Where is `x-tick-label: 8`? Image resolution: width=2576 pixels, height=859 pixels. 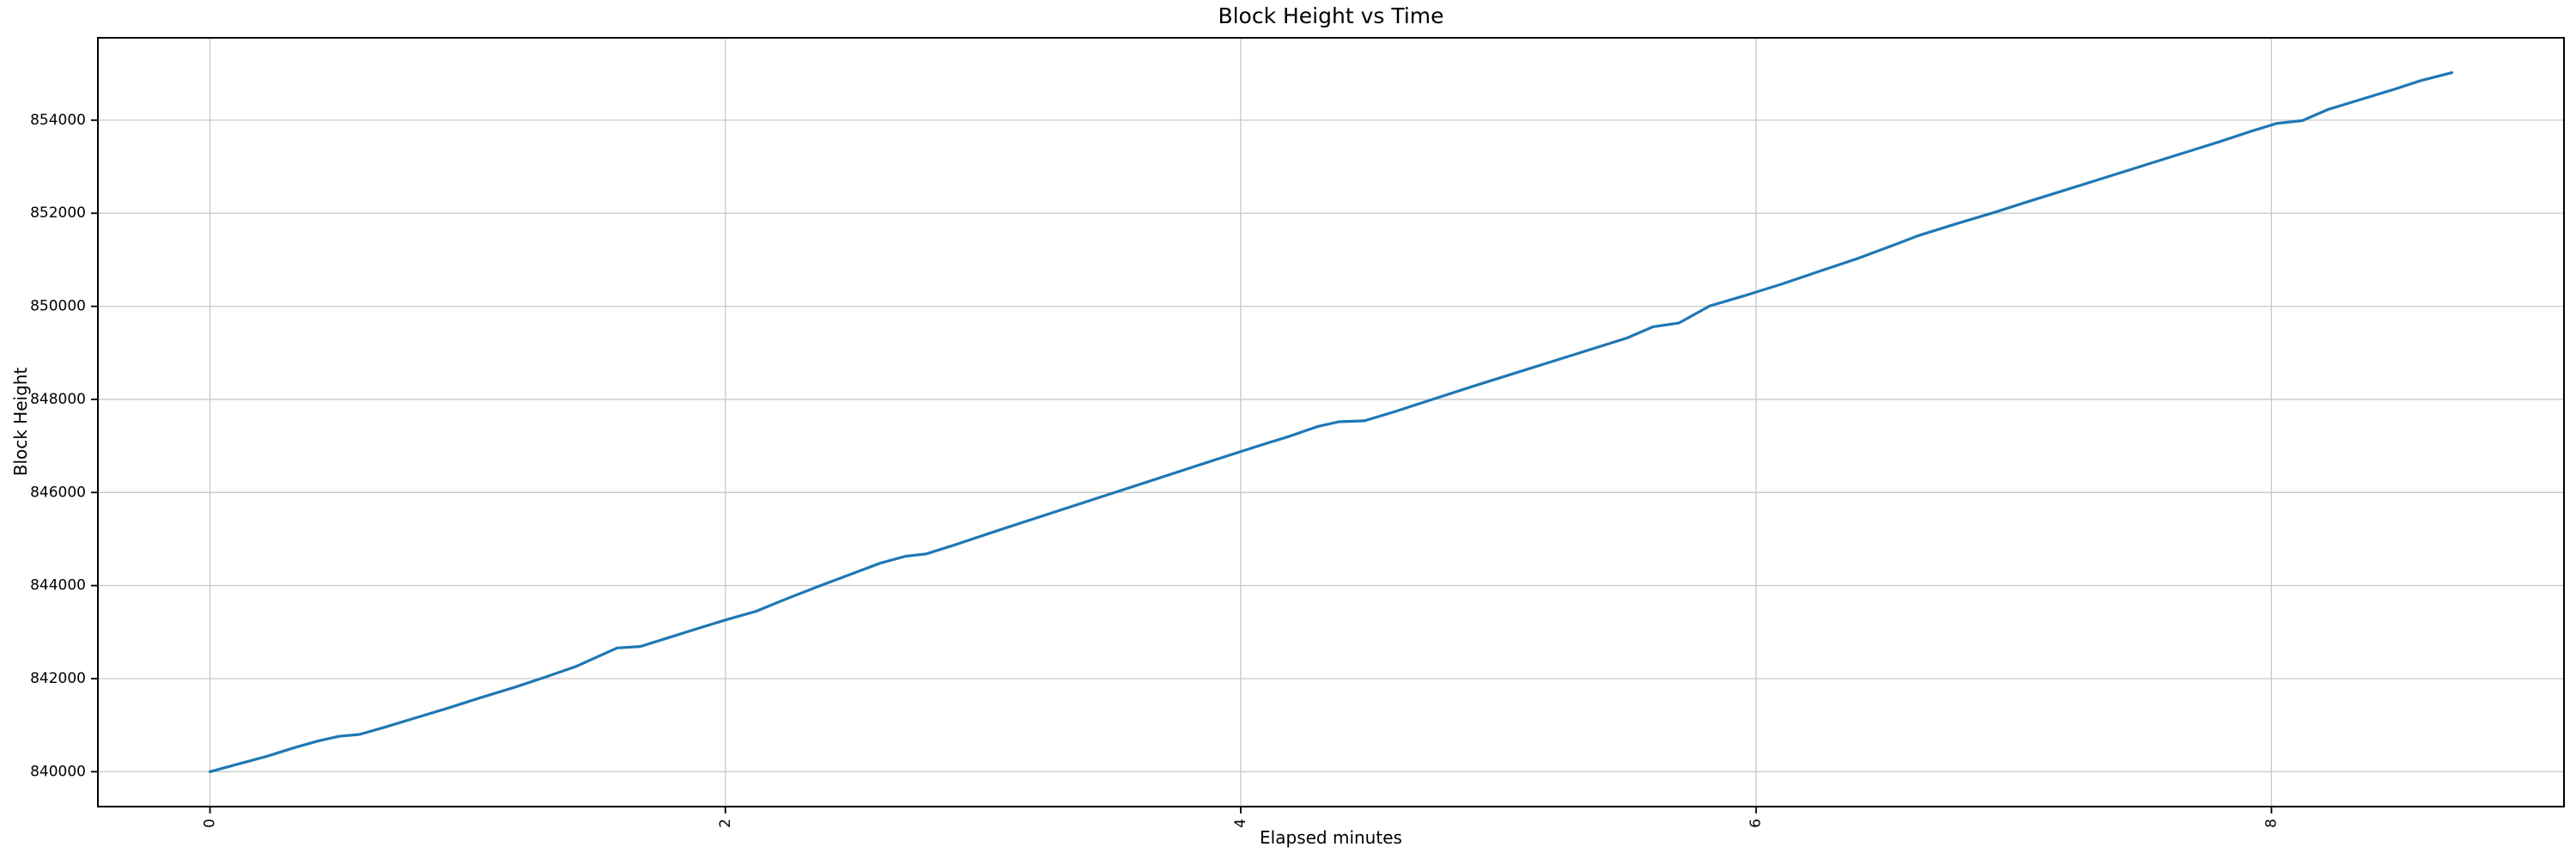 x-tick-label: 8 is located at coordinates (2272, 824).